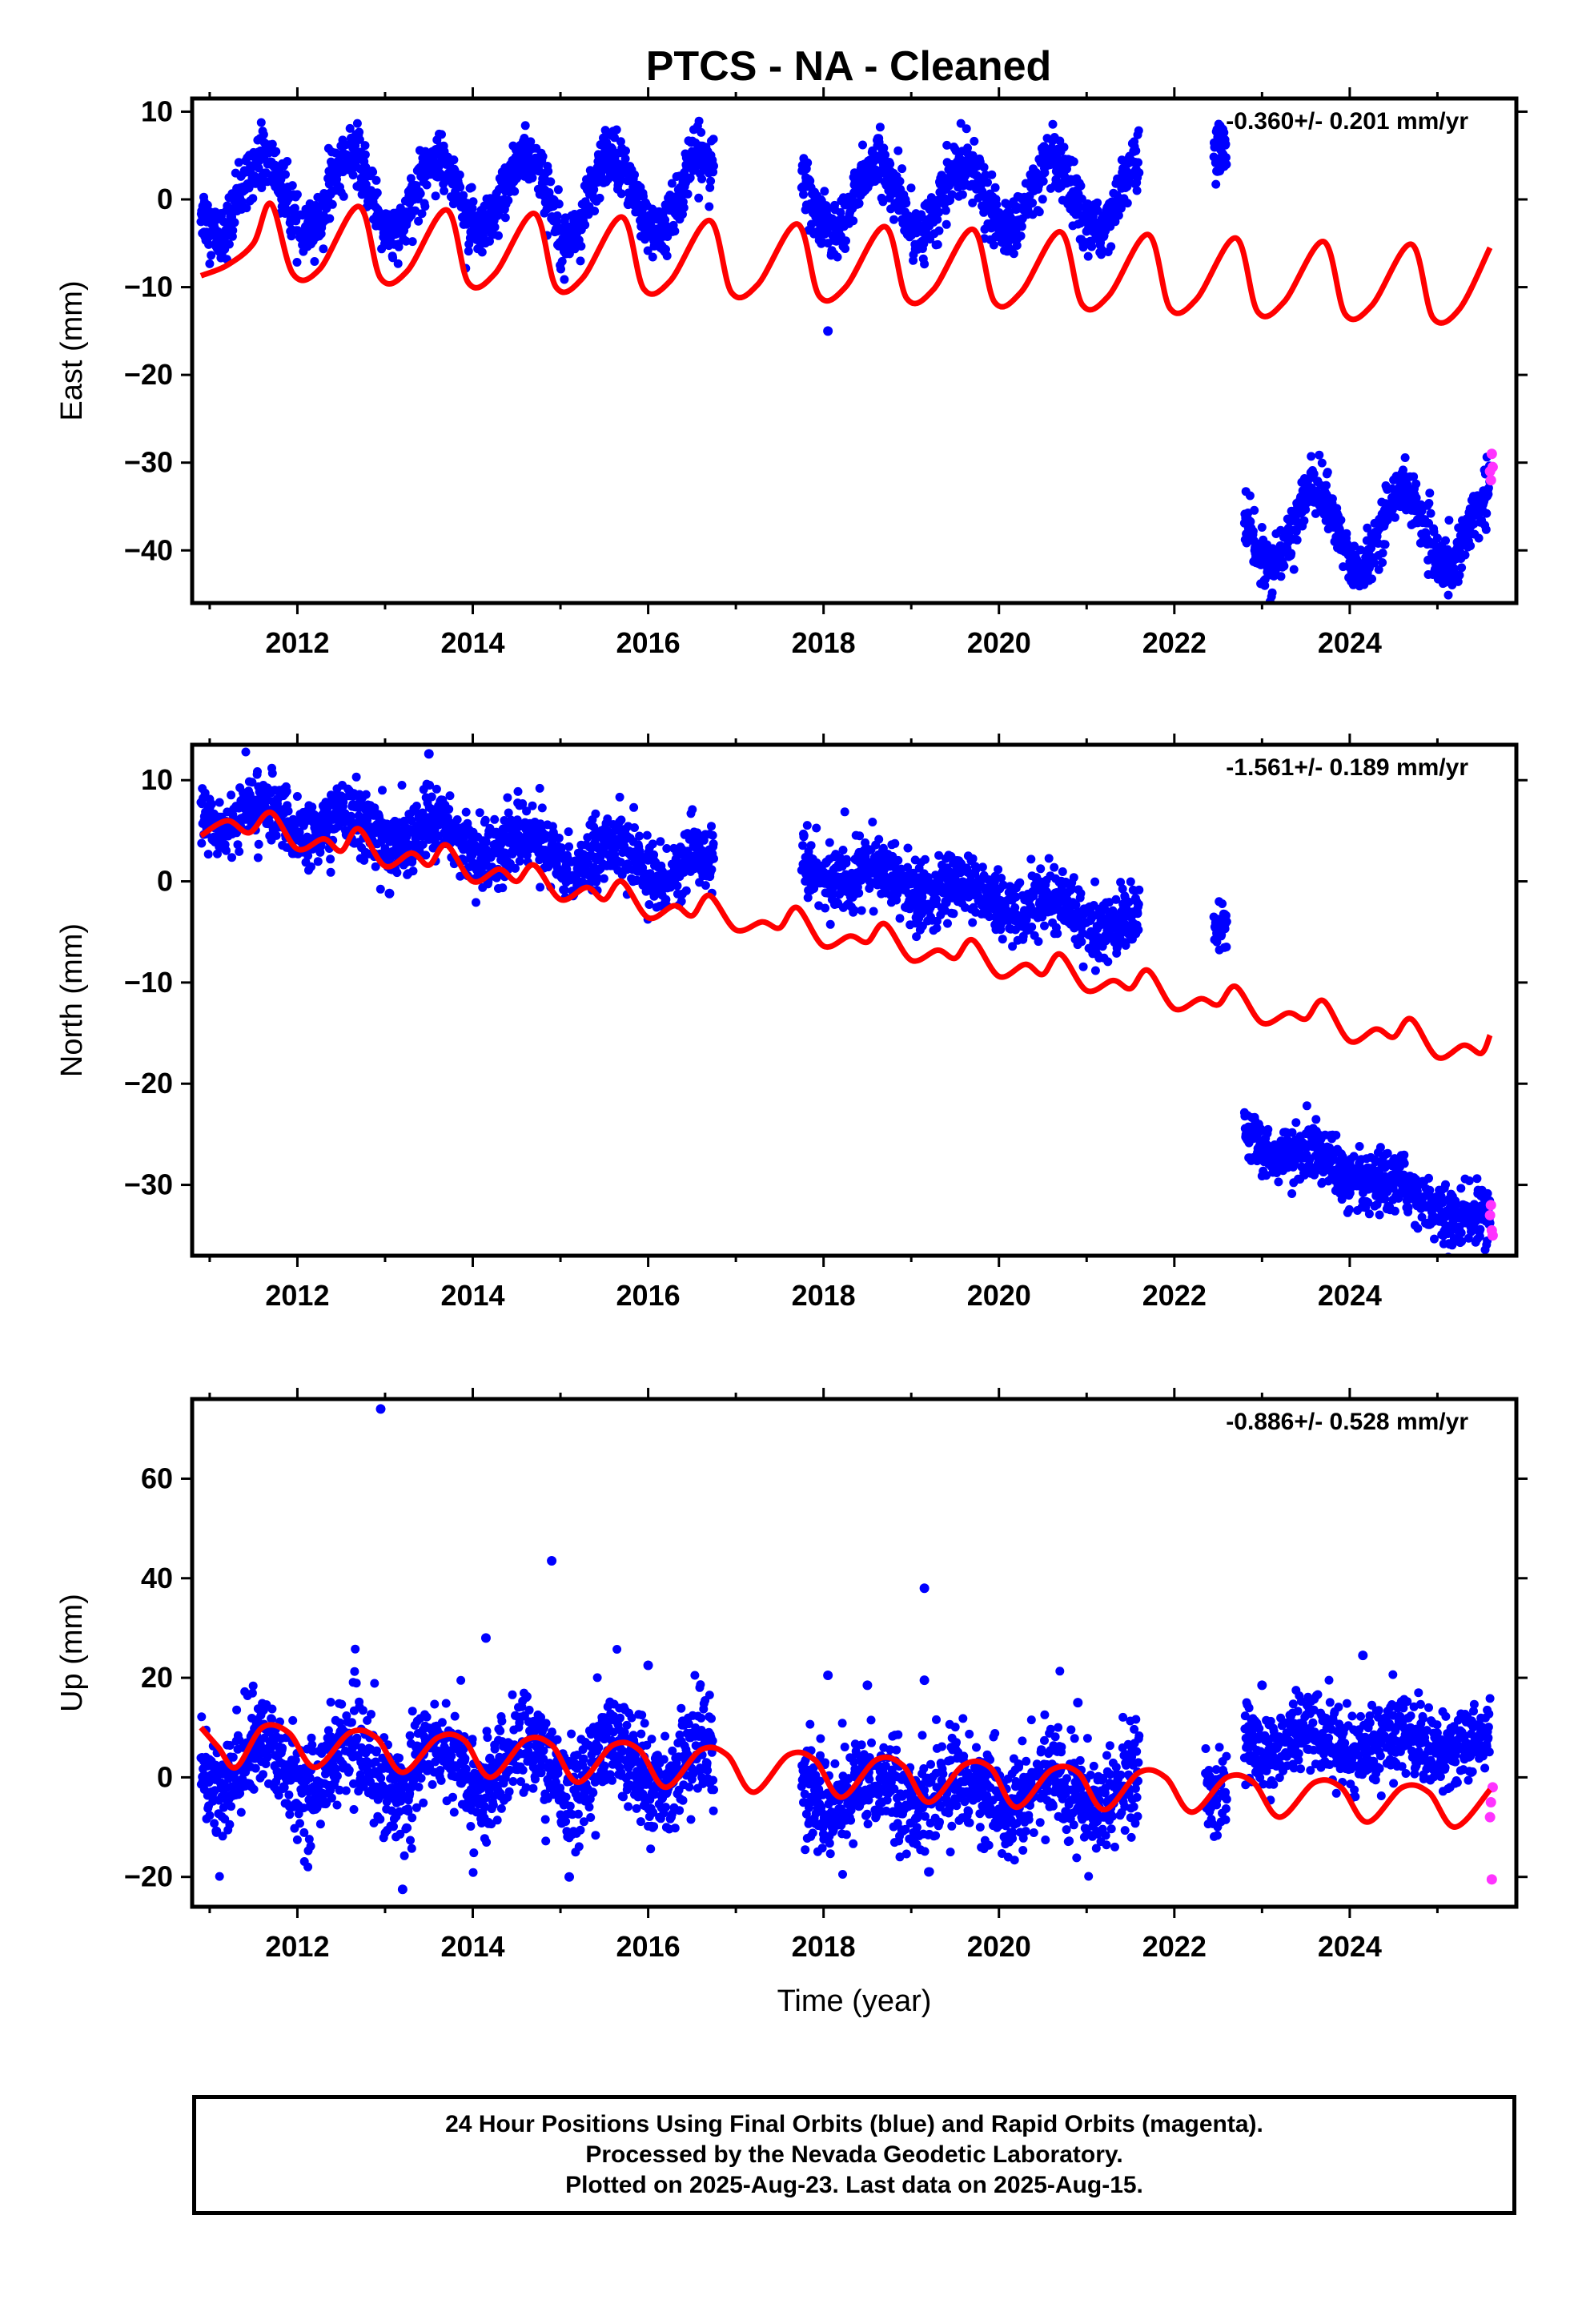  I want to click on east-rate-label: -0.360+/- 0.201 mm/yr, so click(1347, 121).